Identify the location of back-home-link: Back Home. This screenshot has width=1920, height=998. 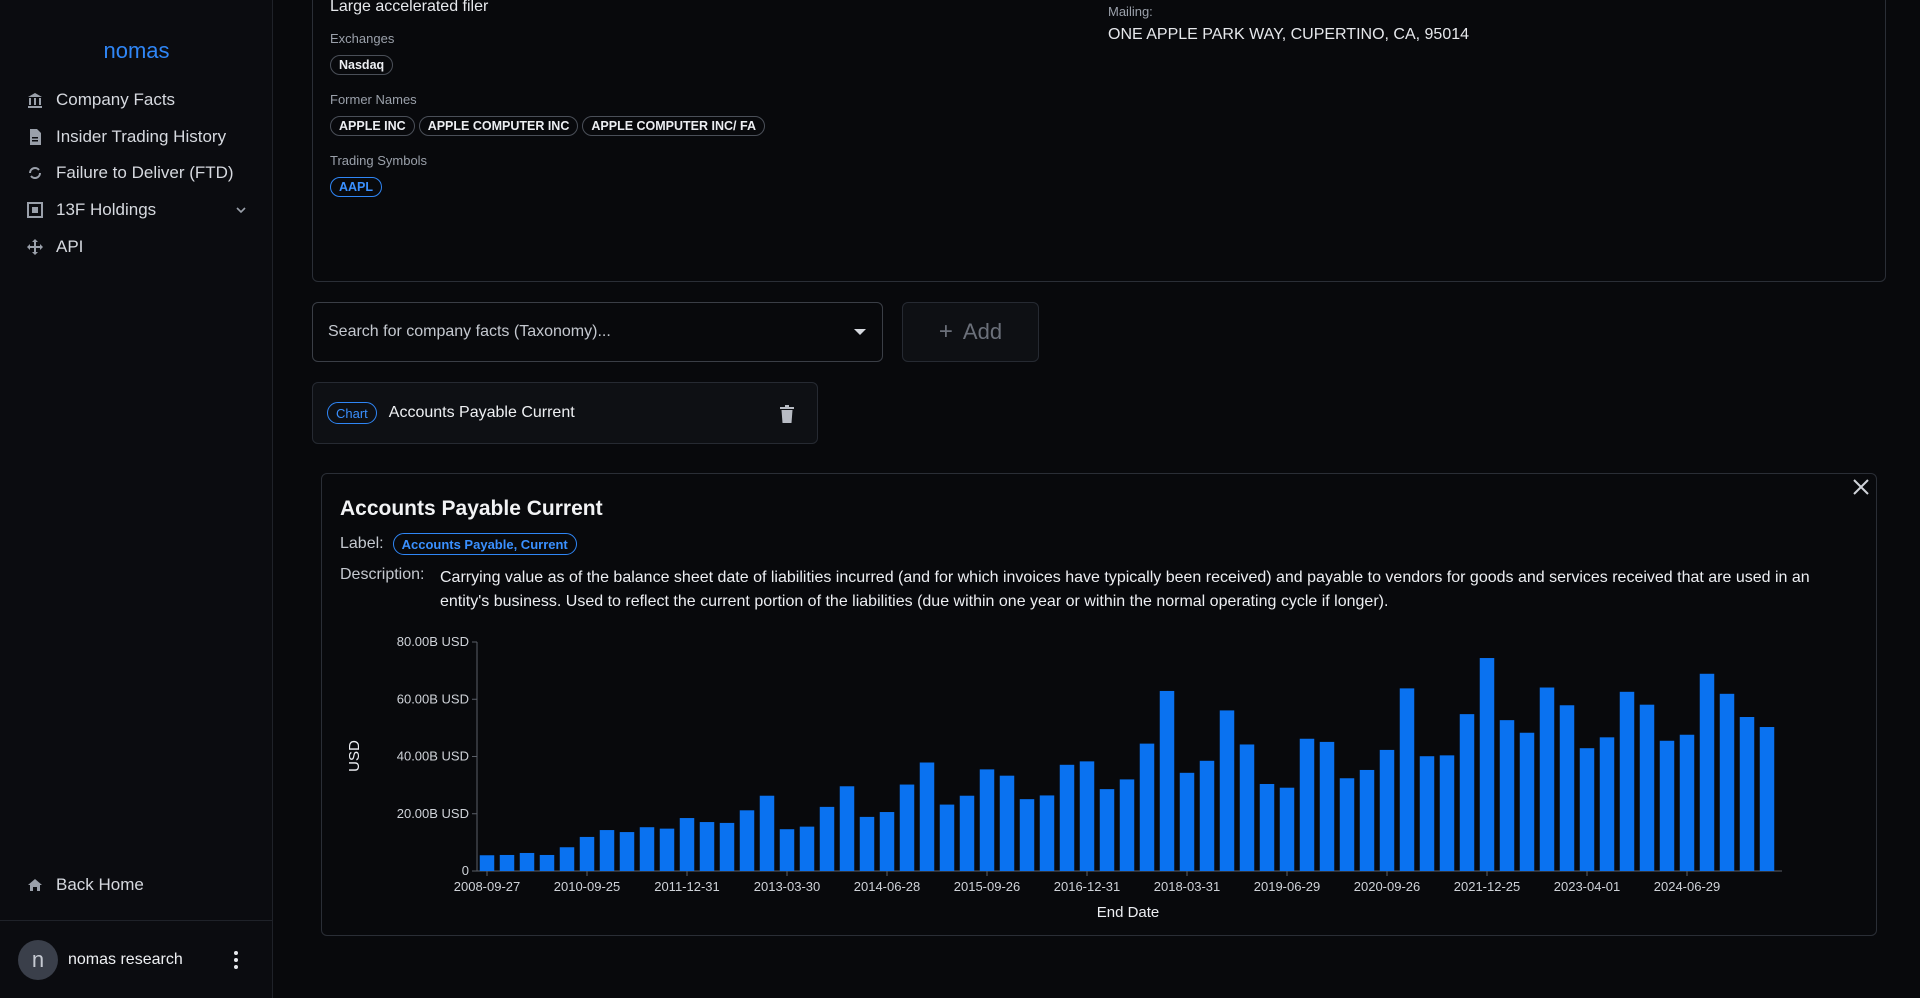
(137, 885).